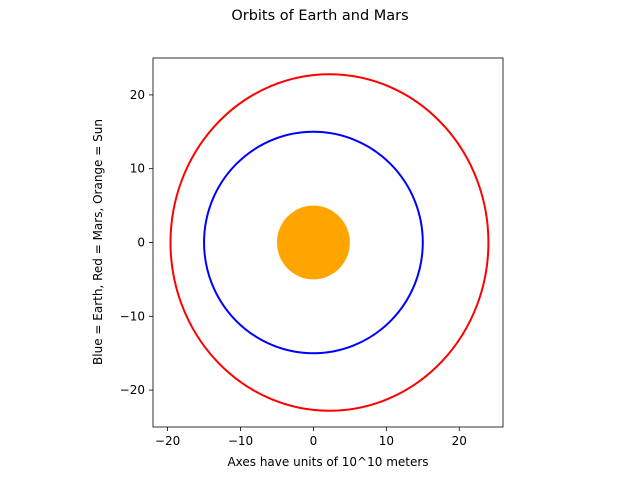 The image size is (640, 480). Describe the element at coordinates (132, 316) in the screenshot. I see `y-tick-label: −10` at that location.